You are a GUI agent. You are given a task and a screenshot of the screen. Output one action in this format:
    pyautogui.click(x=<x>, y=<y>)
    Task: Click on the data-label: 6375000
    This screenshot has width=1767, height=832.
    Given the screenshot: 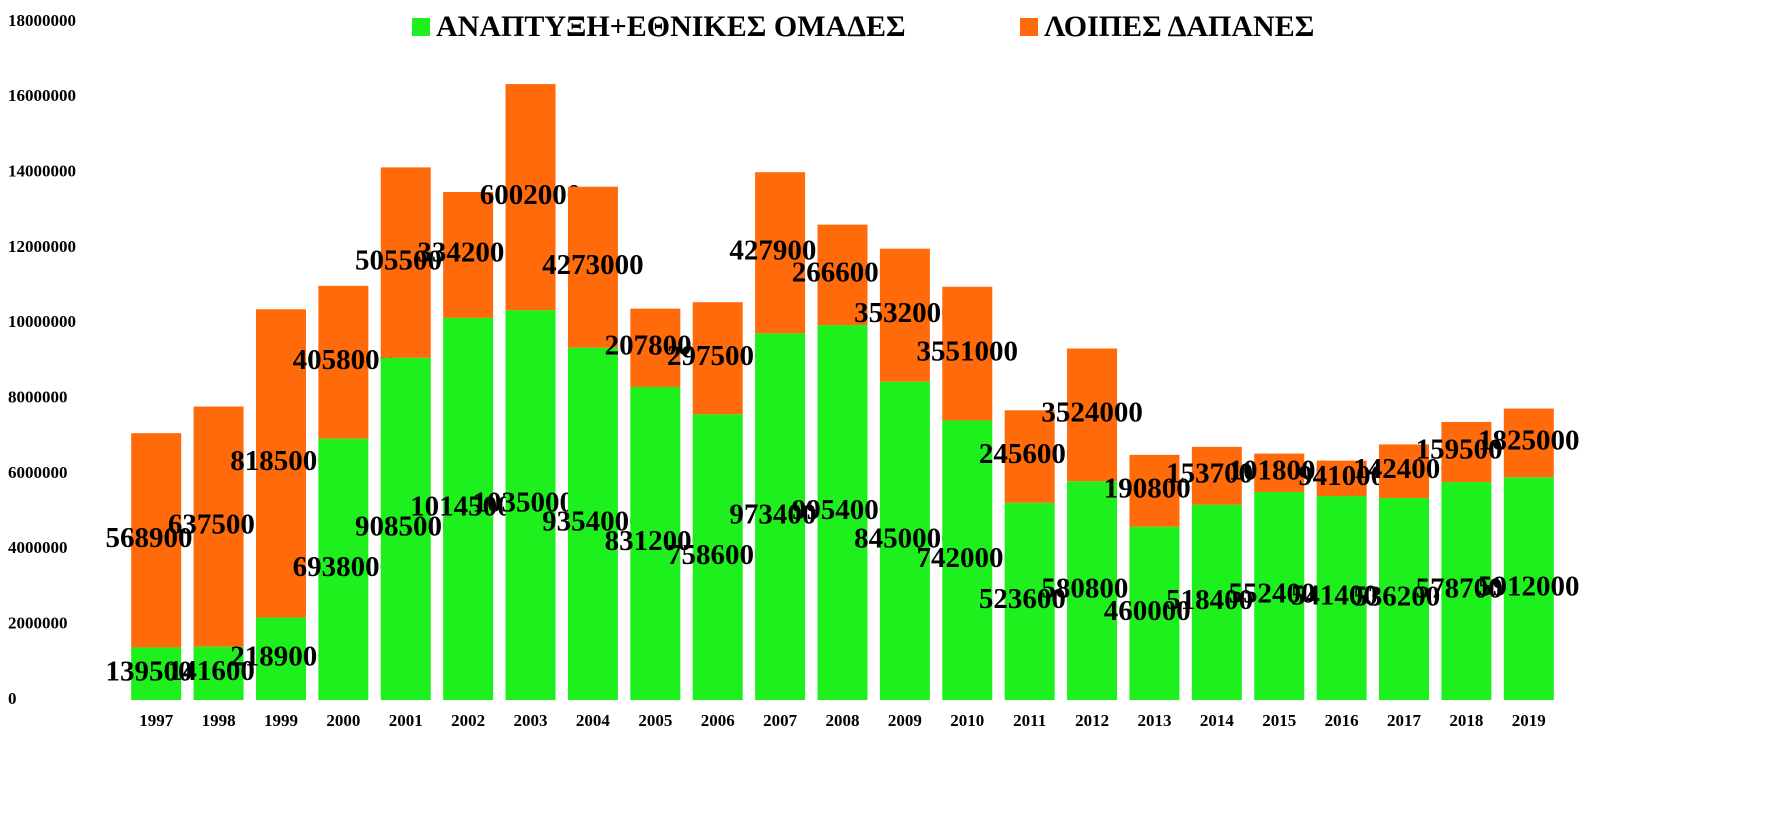 What is the action you would take?
    pyautogui.click(x=219, y=524)
    